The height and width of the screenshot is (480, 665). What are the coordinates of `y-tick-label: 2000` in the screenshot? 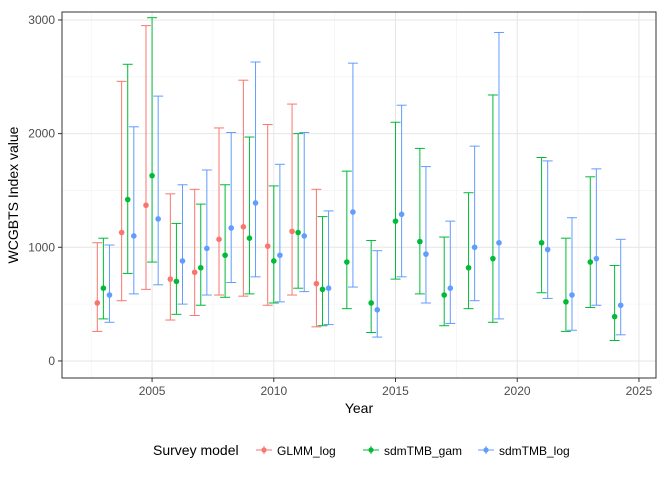 It's located at (41, 134).